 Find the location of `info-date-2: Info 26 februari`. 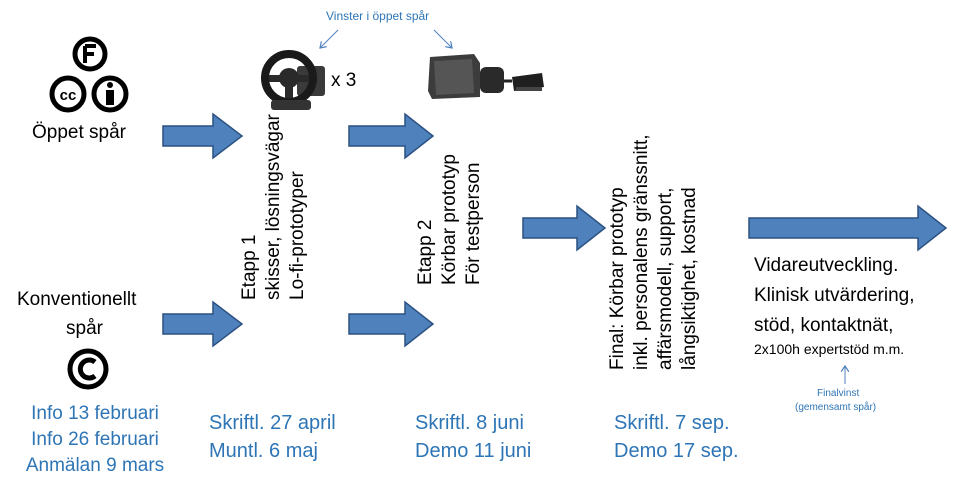

info-date-2: Info 26 februari is located at coordinates (95, 439).